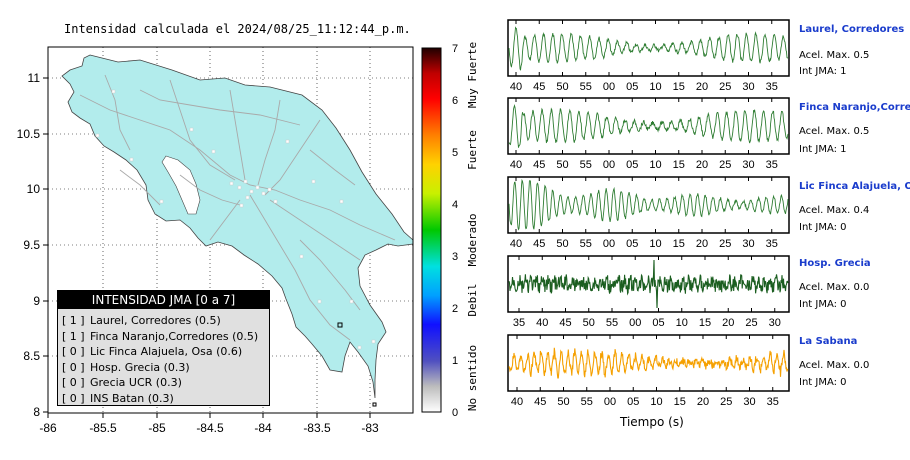  What do you see at coordinates (31, 356) in the screenshot?
I see `y-tick-label: 8.5` at bounding box center [31, 356].